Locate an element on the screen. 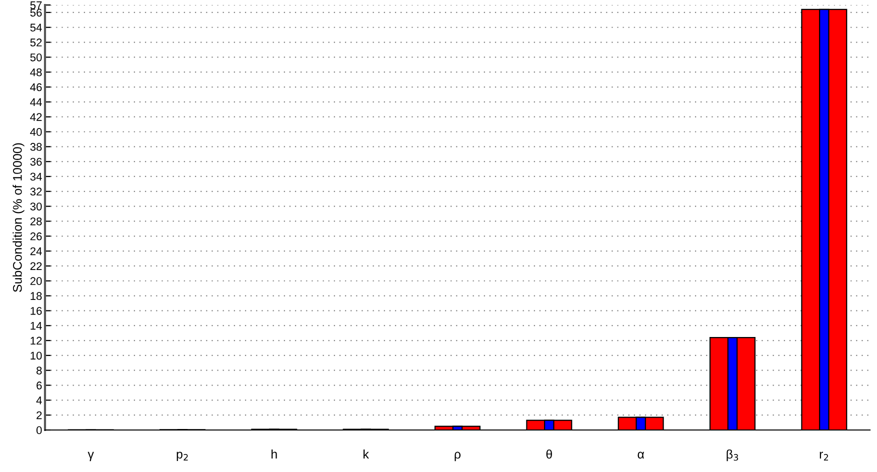  y-tick-label: 2 is located at coordinates (39, 415).